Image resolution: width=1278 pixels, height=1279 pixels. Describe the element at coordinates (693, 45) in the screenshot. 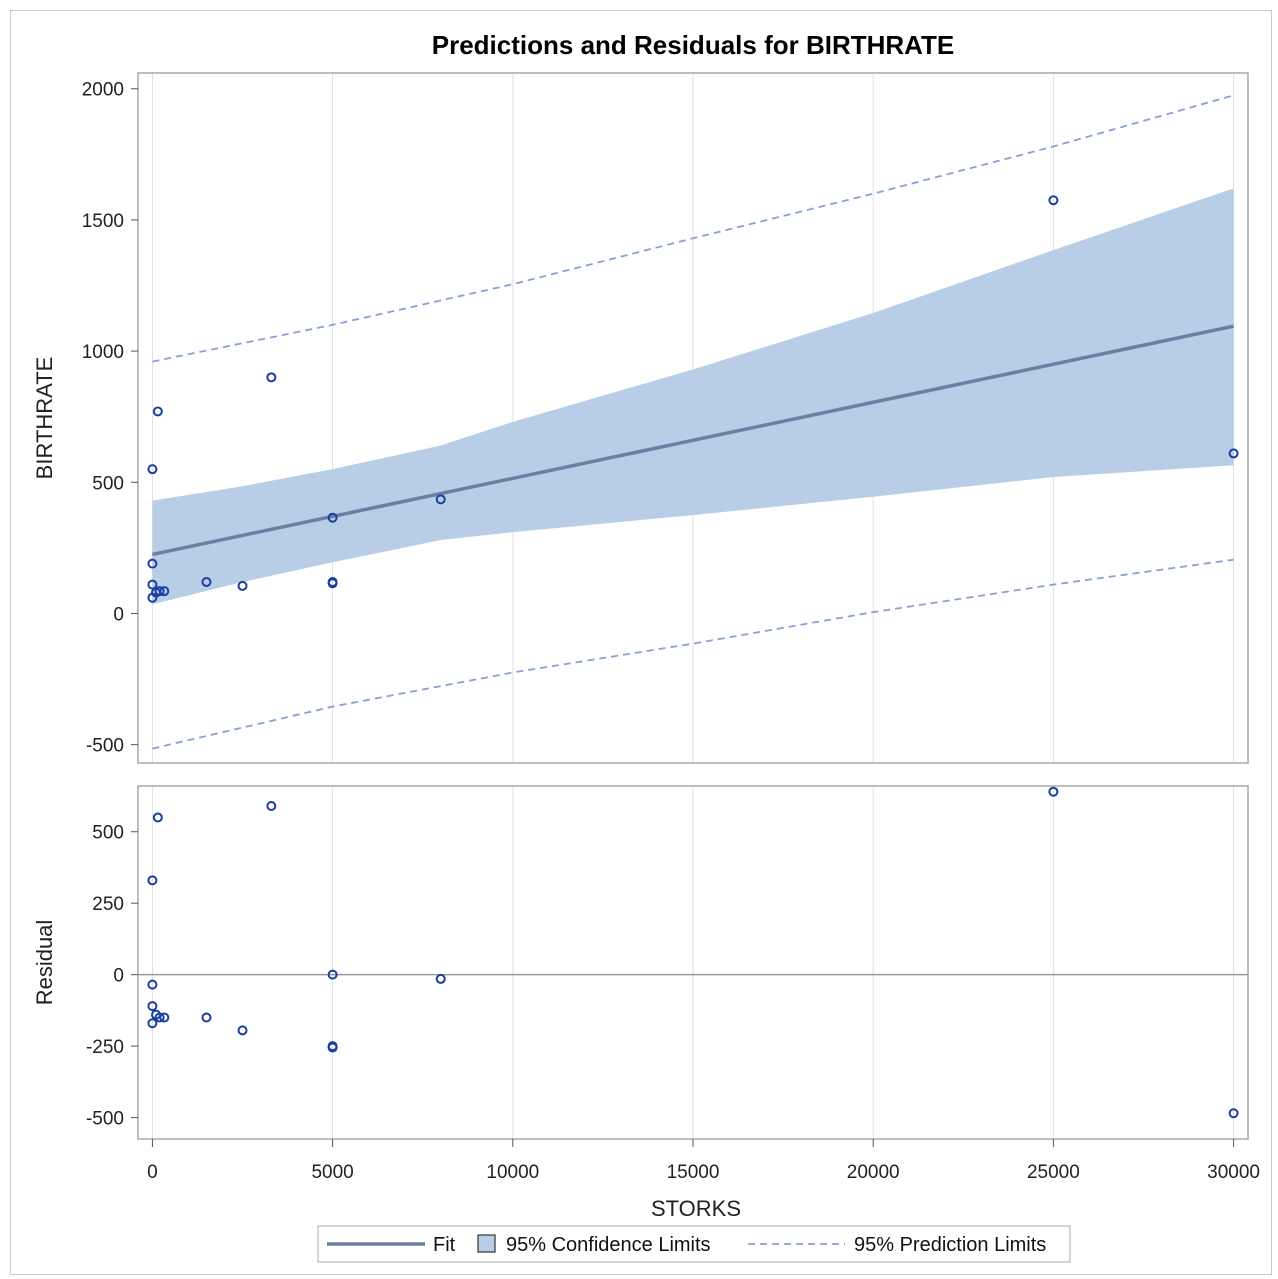

I see `chart-title: Predictions and Residuals for BIRTHRATE` at that location.